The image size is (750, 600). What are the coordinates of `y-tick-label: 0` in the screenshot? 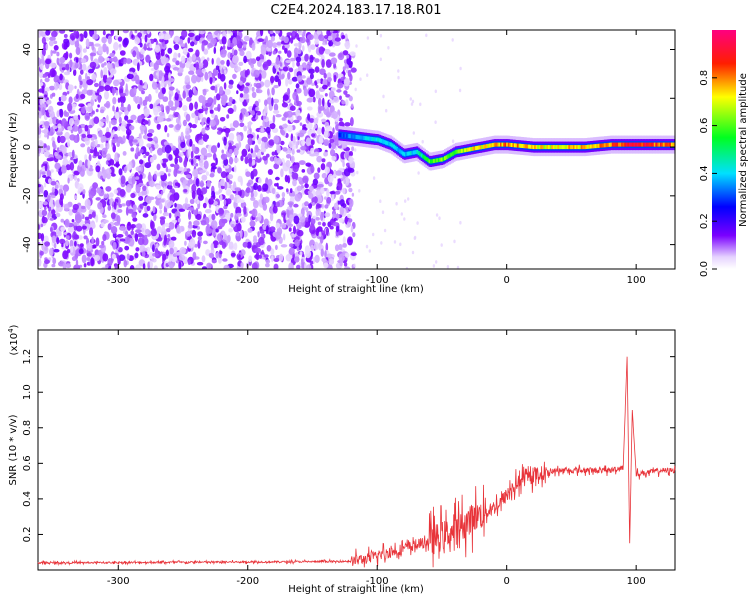 It's located at (27, 147).